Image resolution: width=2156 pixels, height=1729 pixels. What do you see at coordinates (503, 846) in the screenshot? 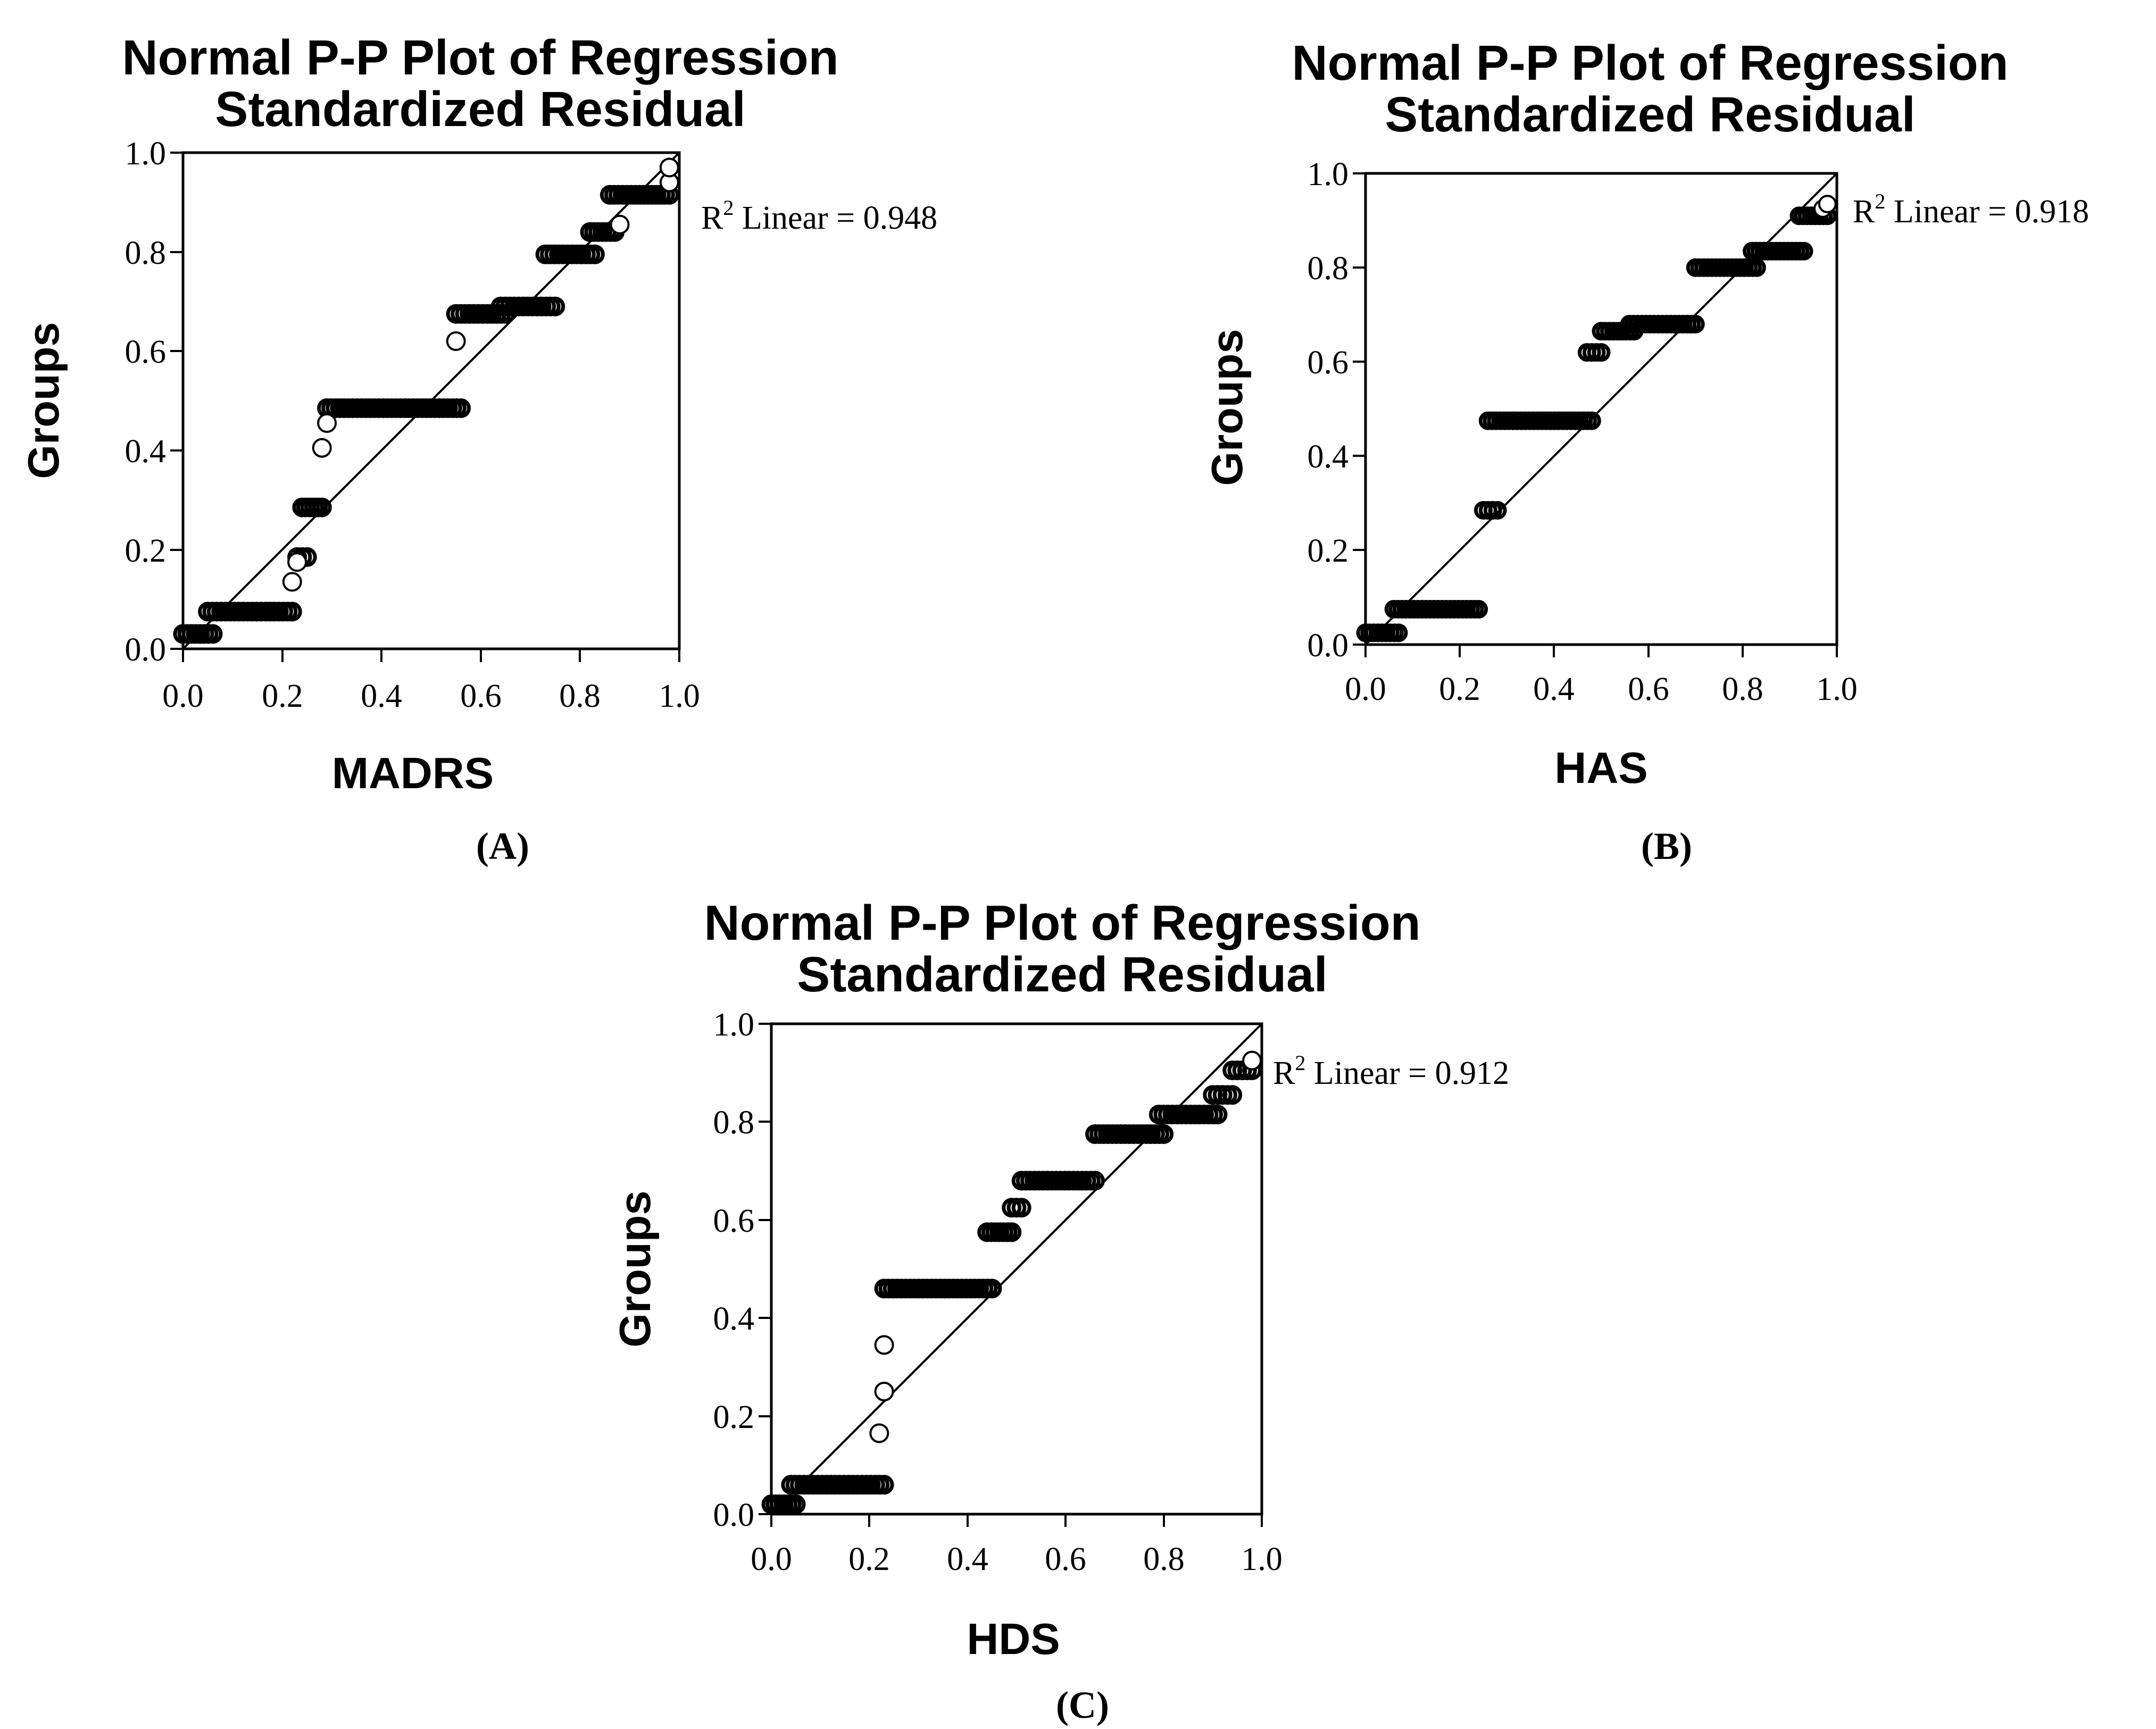
I see `panel-a-label: (A)` at bounding box center [503, 846].